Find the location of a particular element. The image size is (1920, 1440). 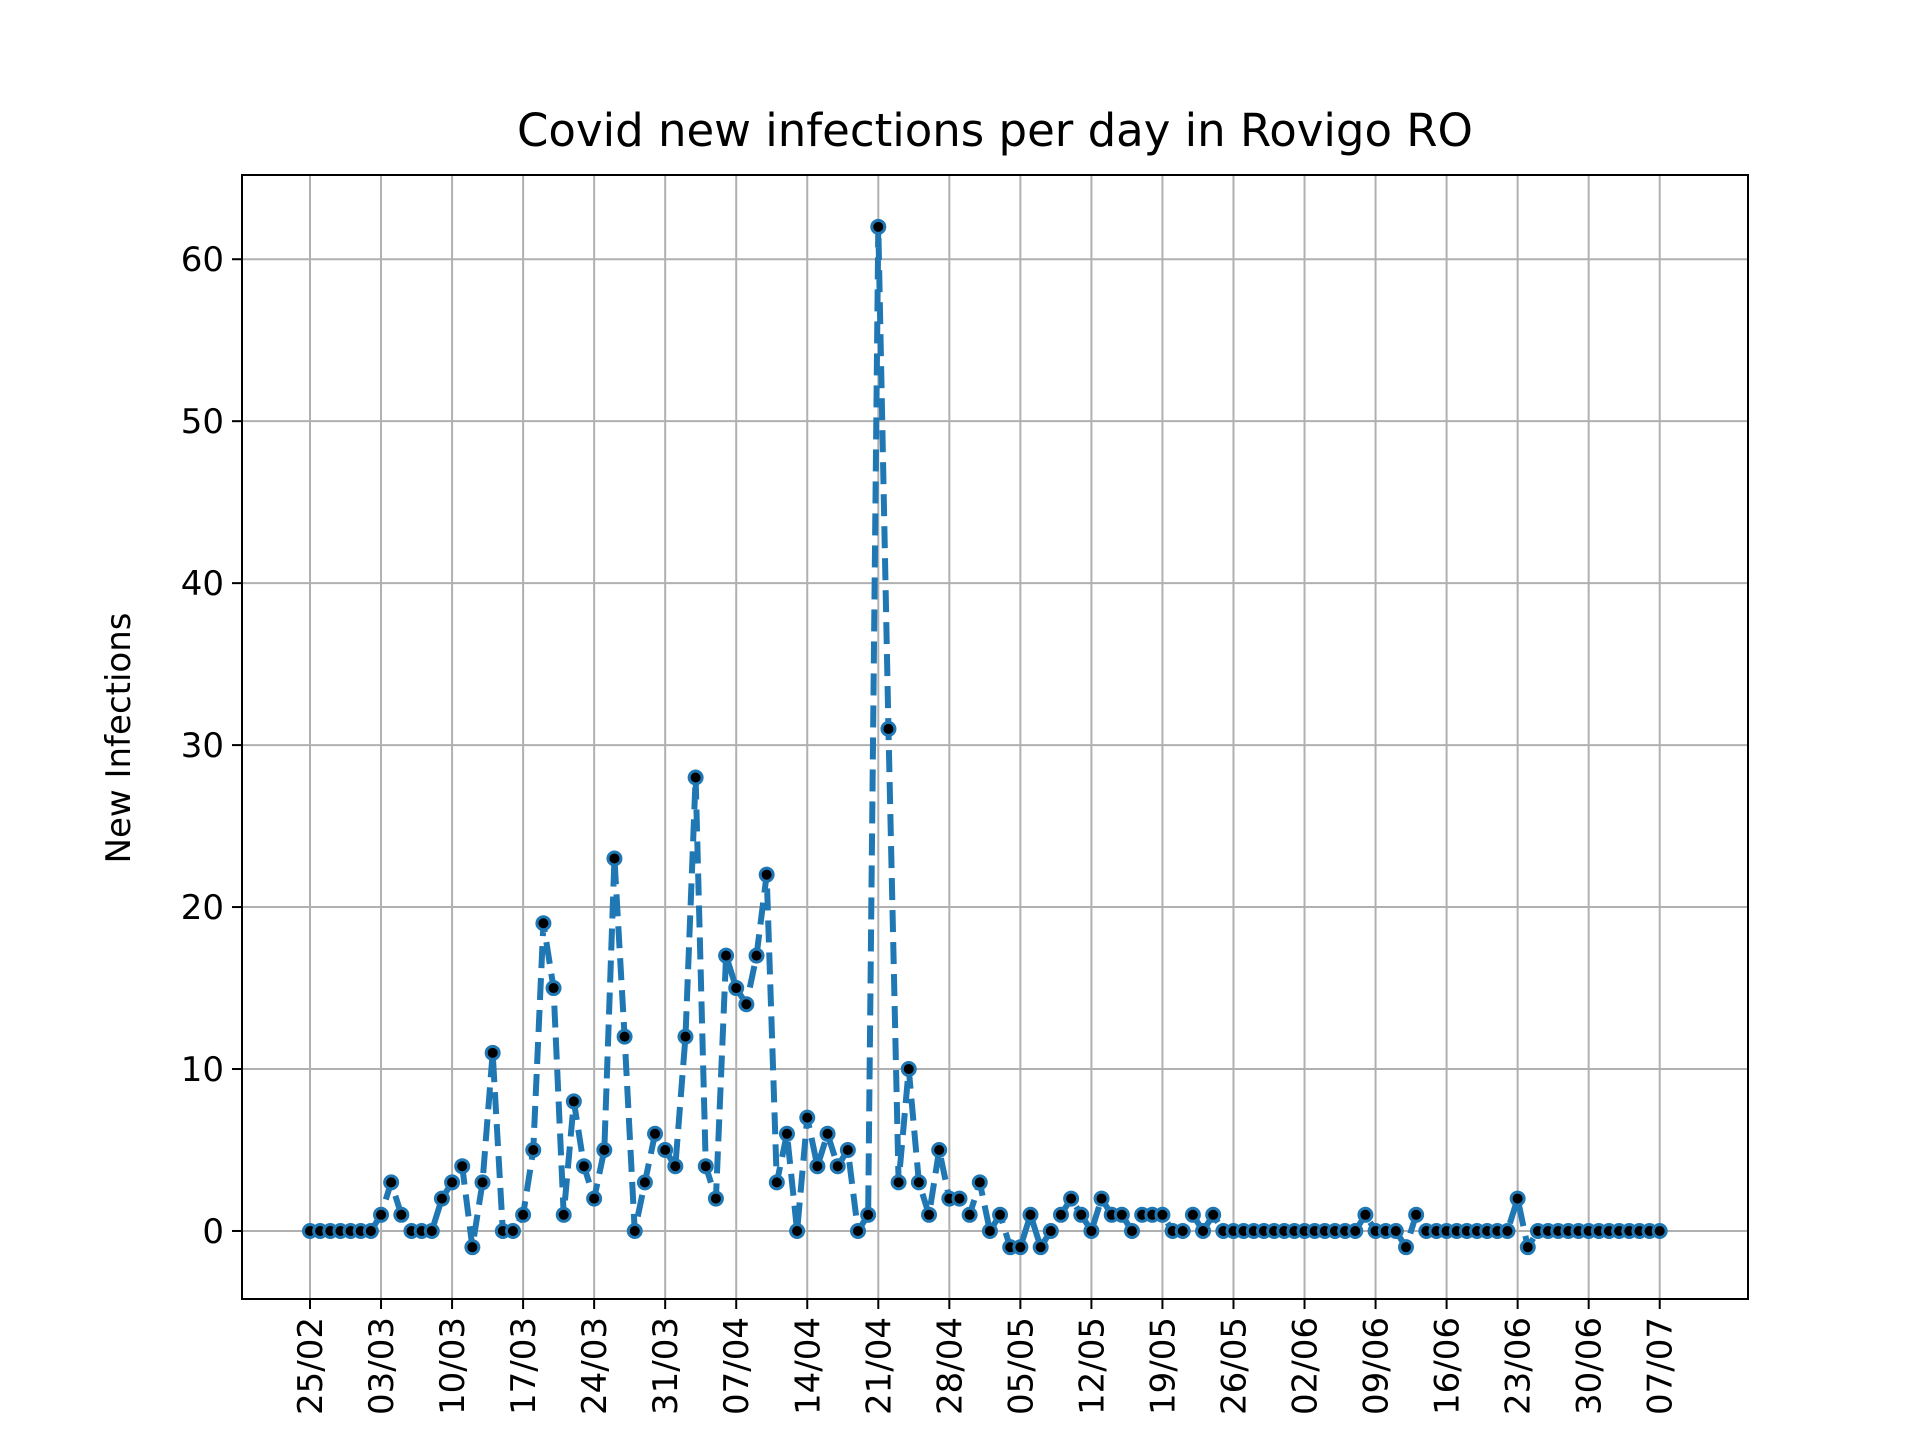

y-axis-label: New Infections is located at coordinates (119, 738).